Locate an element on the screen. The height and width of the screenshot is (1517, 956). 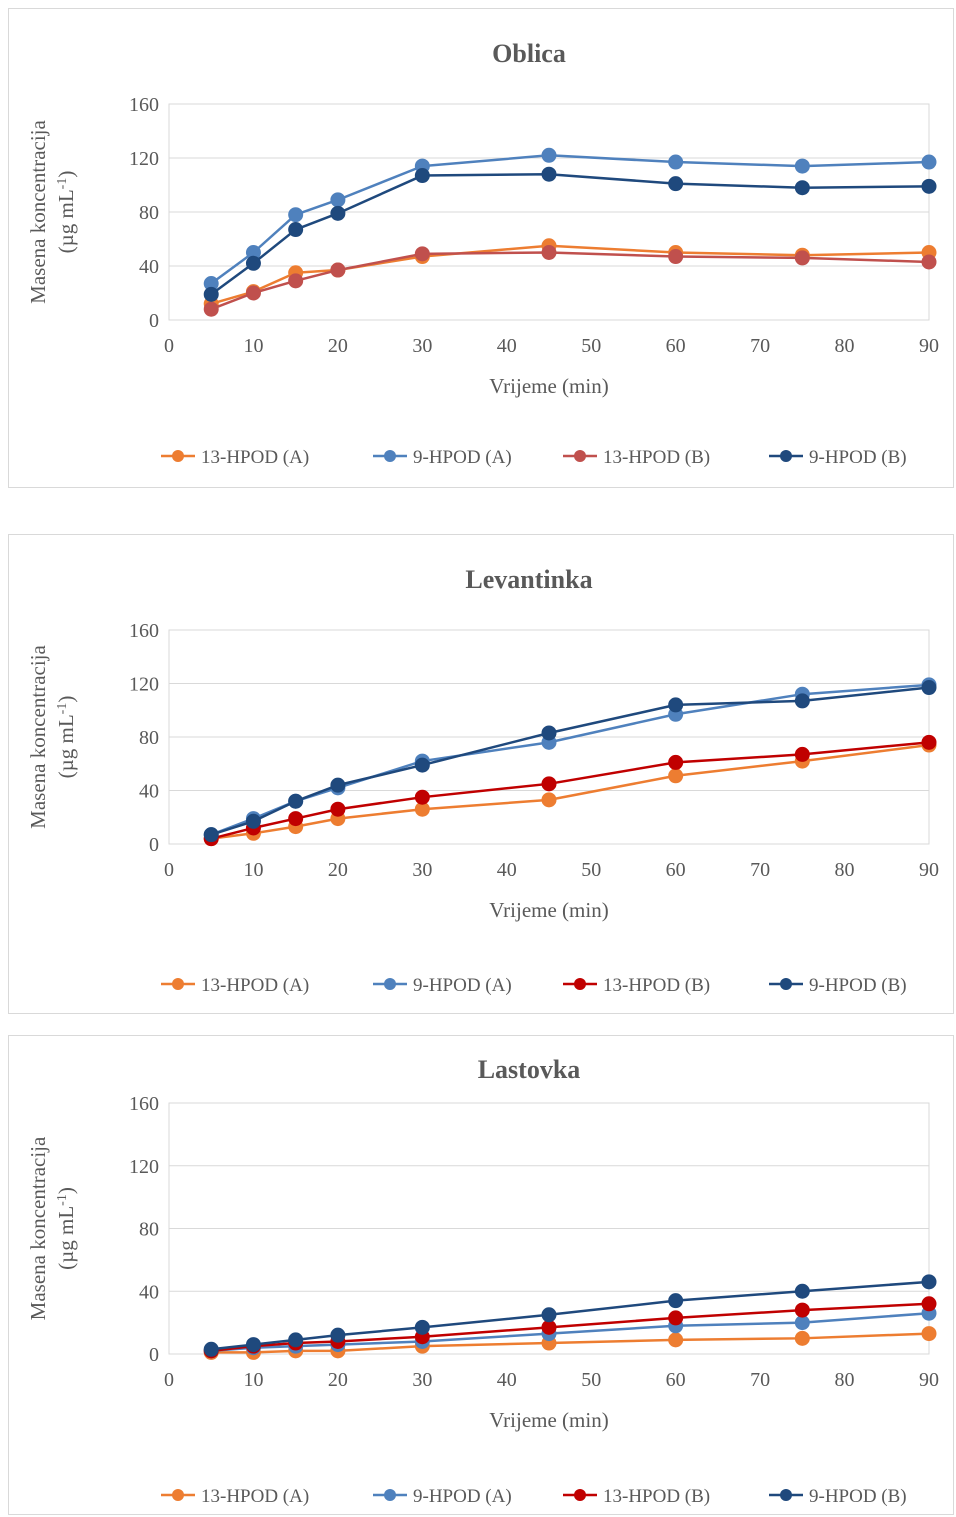
y-tick-label: 160 is located at coordinates (144, 631).